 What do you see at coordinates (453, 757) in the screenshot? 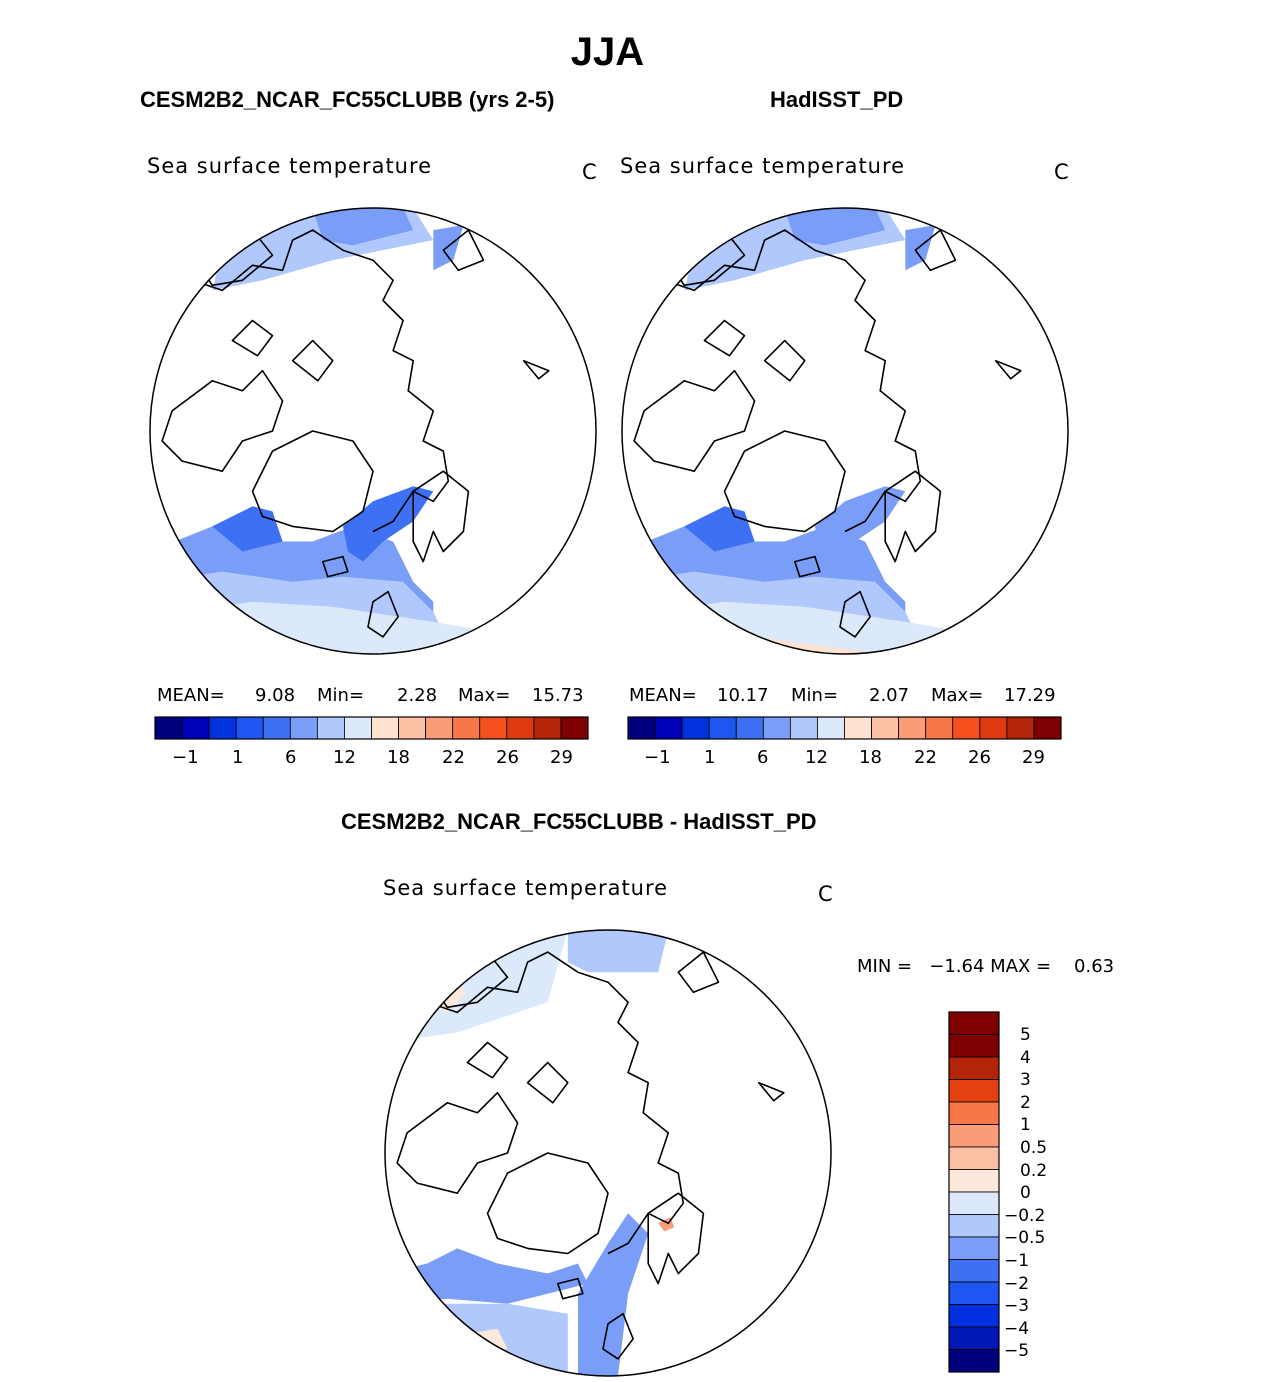
I see `panel-1-tick: 22` at bounding box center [453, 757].